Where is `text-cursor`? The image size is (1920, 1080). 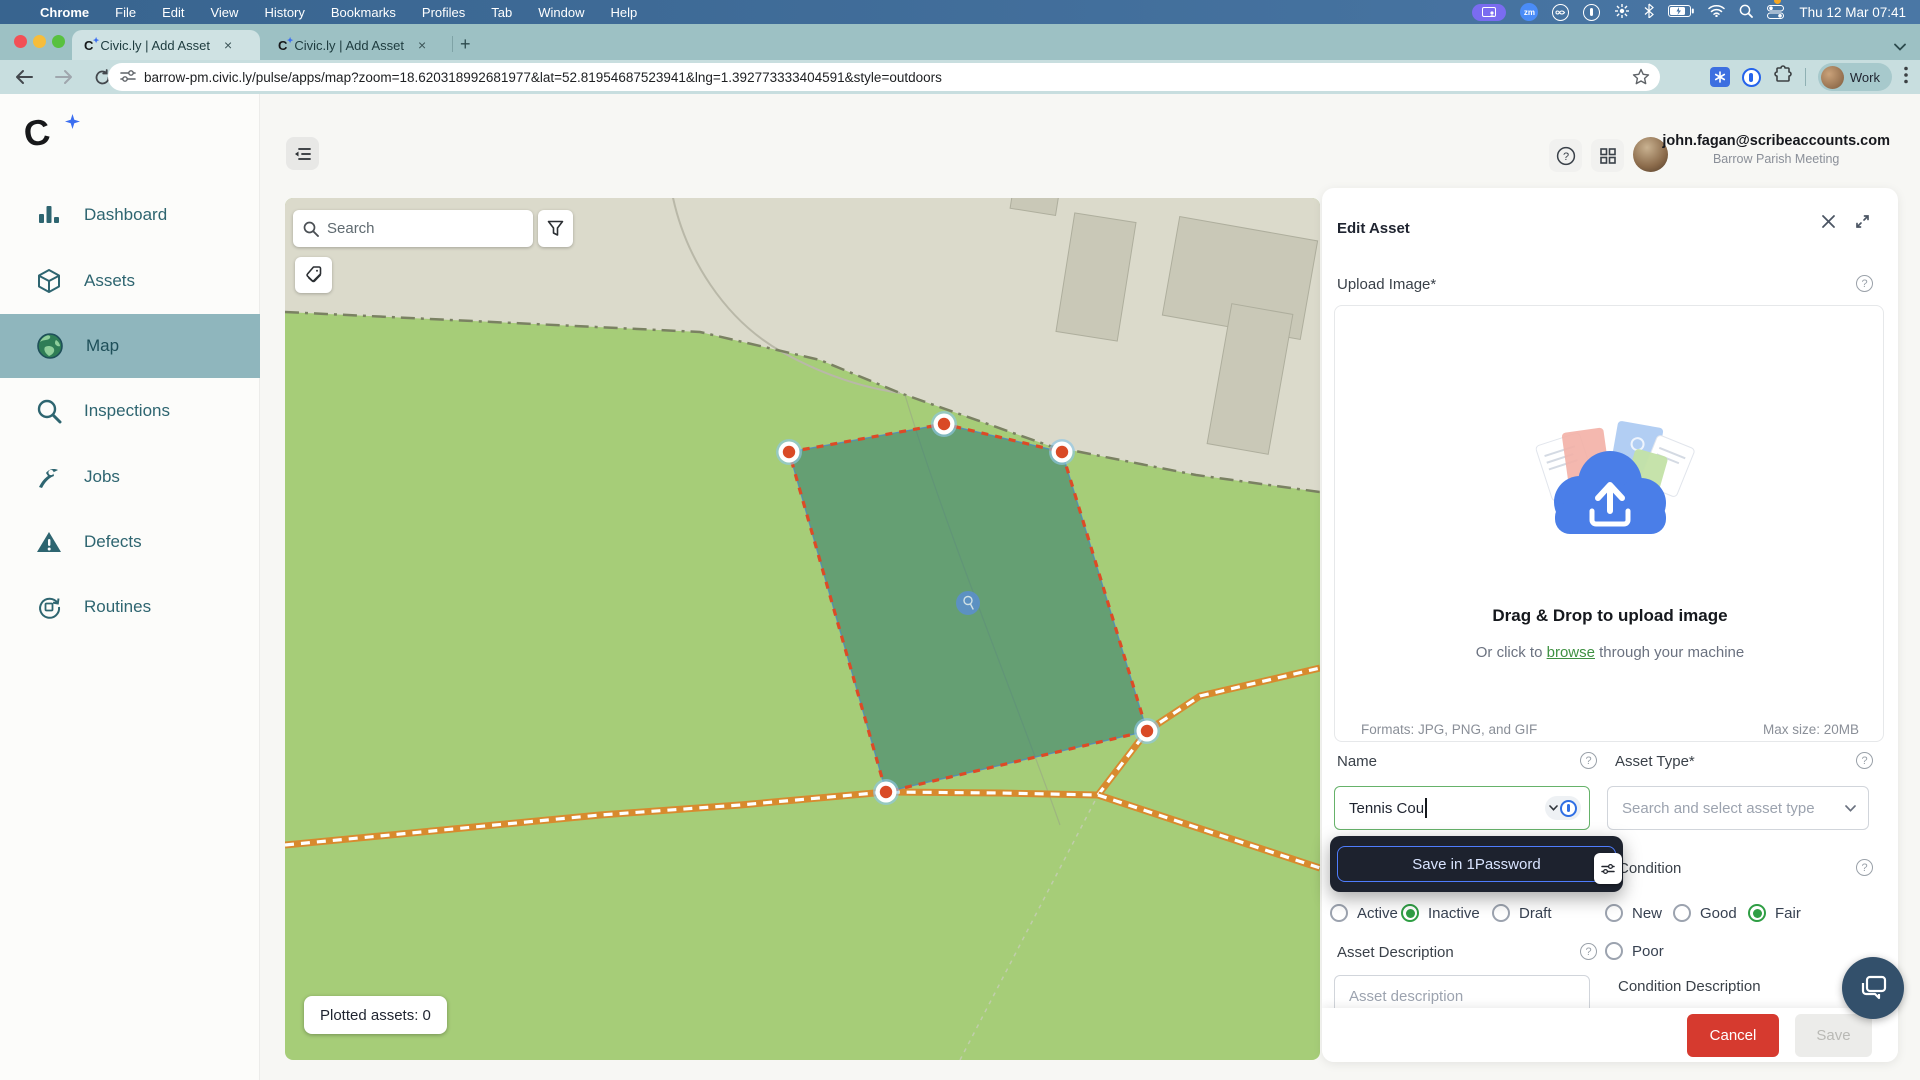
text-cursor is located at coordinates (1426, 808).